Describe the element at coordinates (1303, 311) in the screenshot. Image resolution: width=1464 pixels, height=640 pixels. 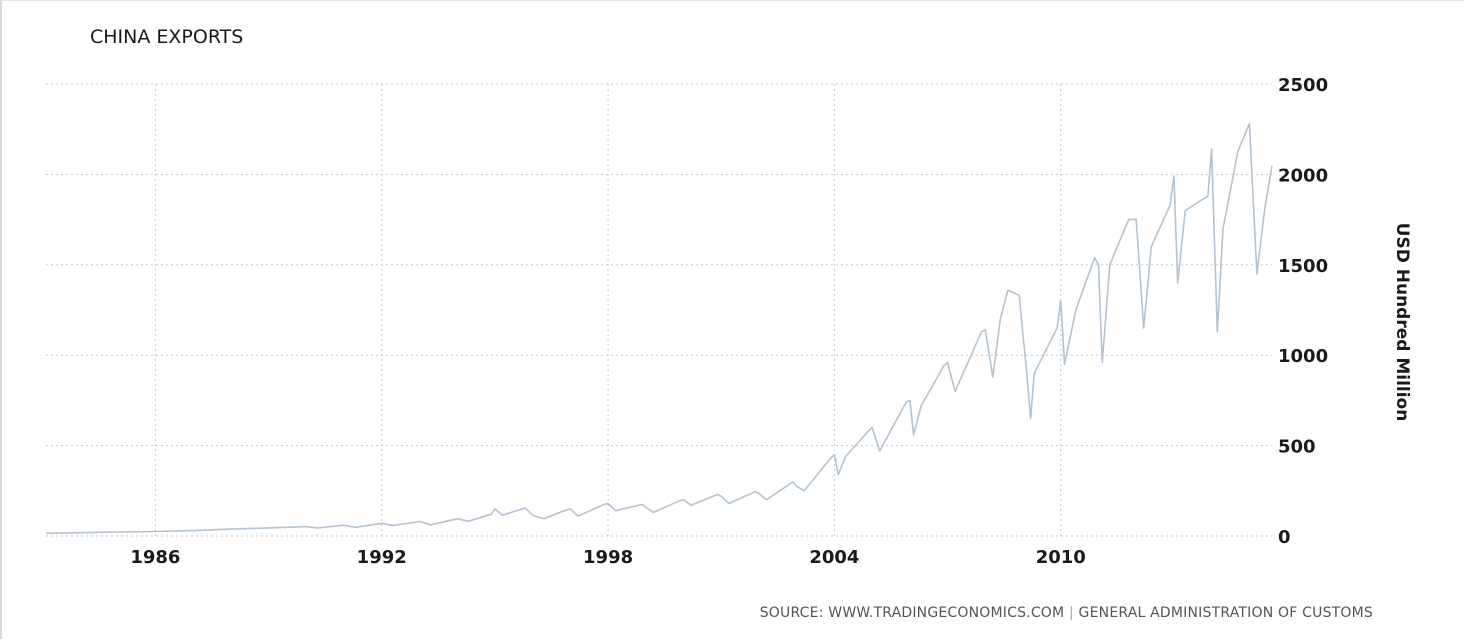
I see `y-axis-ticks: 0 500 1000 1500 2000 2500` at that location.